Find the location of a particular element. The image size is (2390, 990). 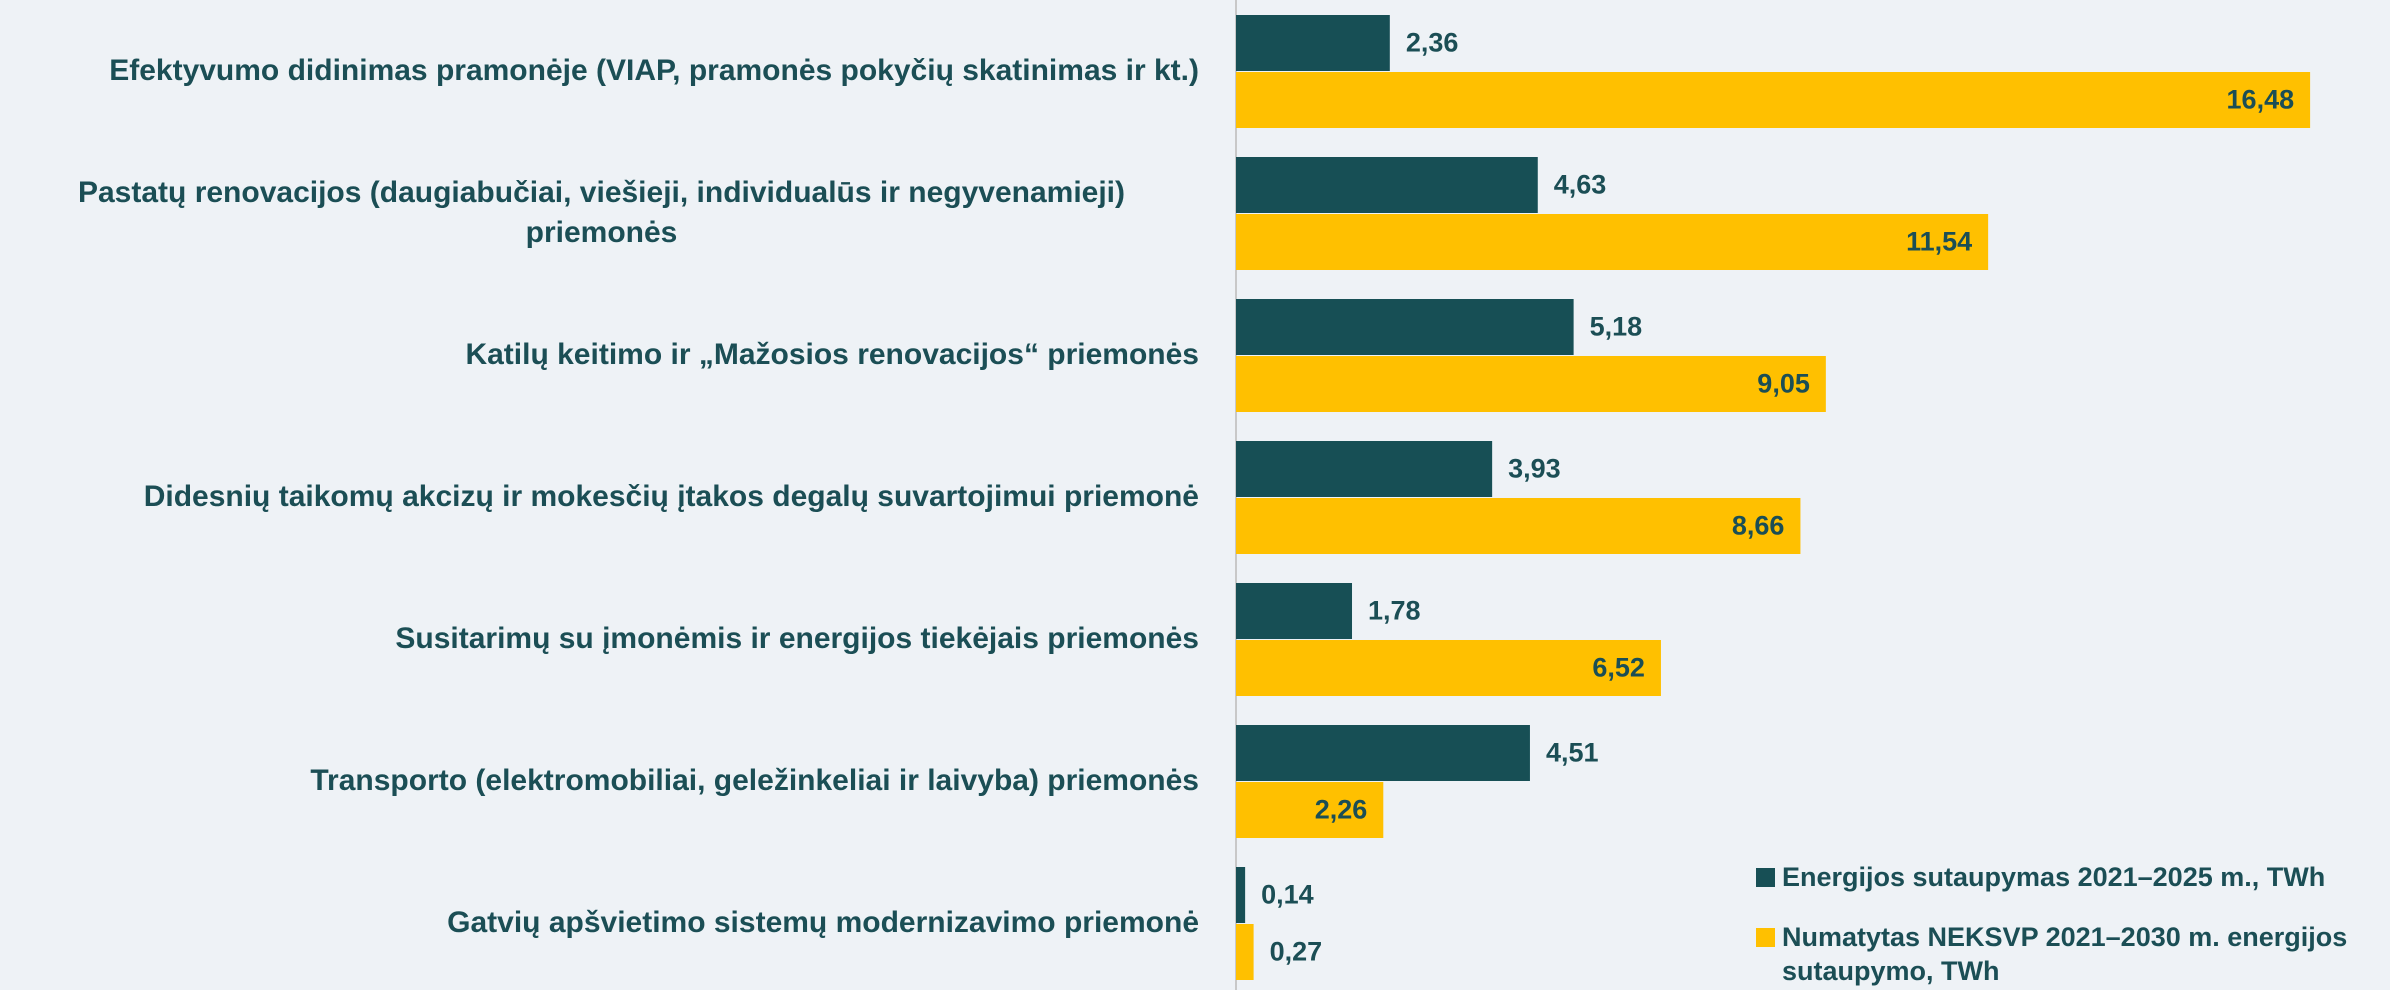

value-label: 4,51 is located at coordinates (1572, 752).